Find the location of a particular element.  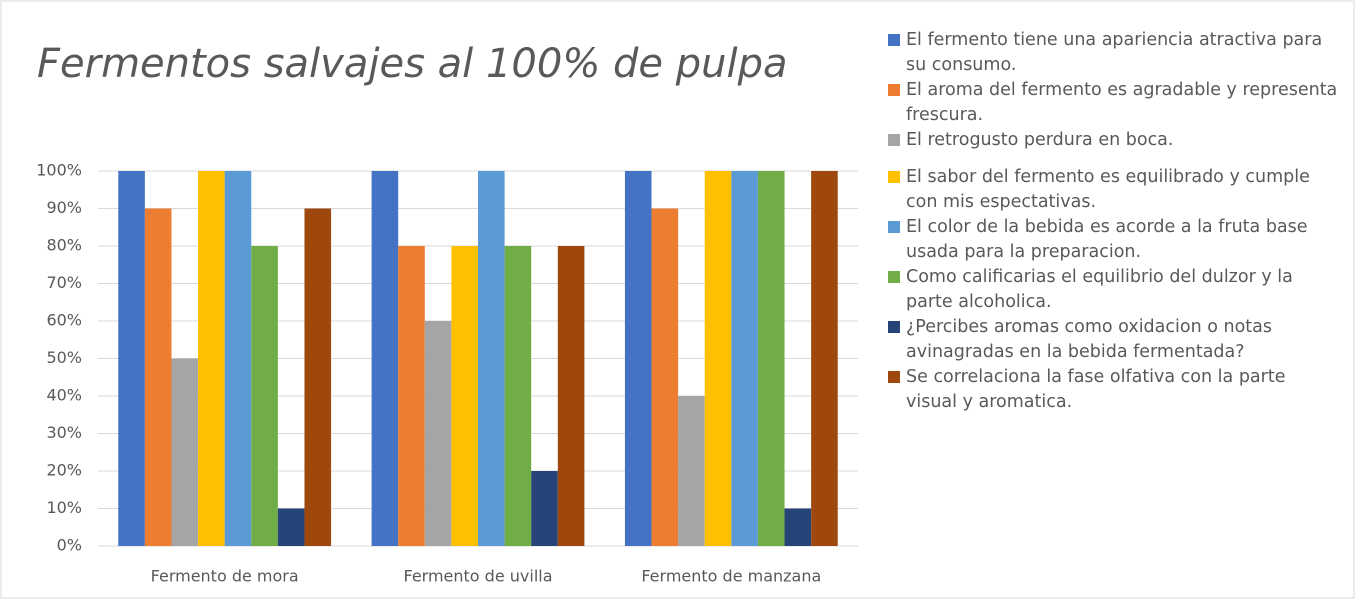

chart-title: Fermentos salvajes al 100% de pulpa is located at coordinates (412, 64).